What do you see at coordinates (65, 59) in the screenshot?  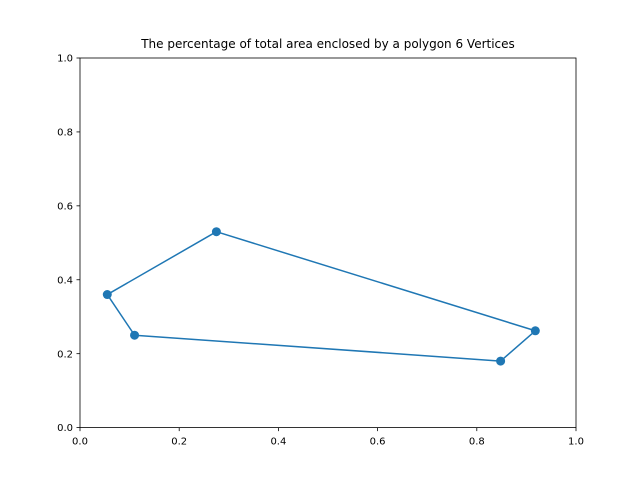 I see `y-tick-label: 1.0` at bounding box center [65, 59].